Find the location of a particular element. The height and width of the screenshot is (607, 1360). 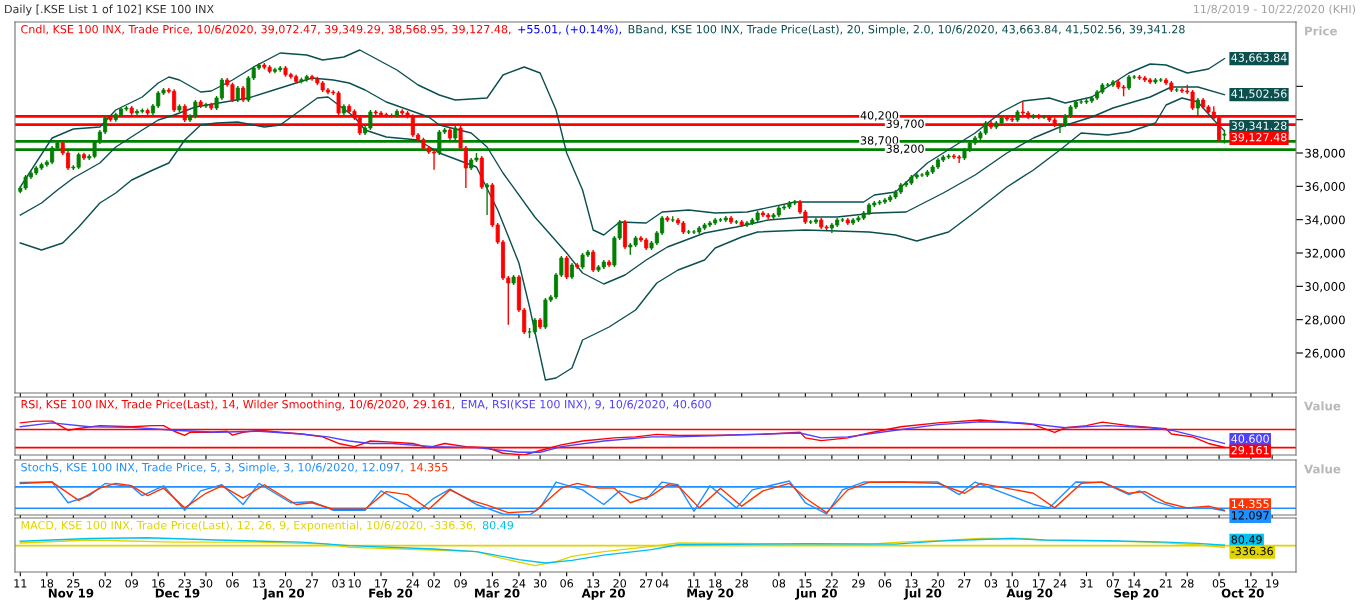

series-label: 80.49 is located at coordinates (1246, 539).